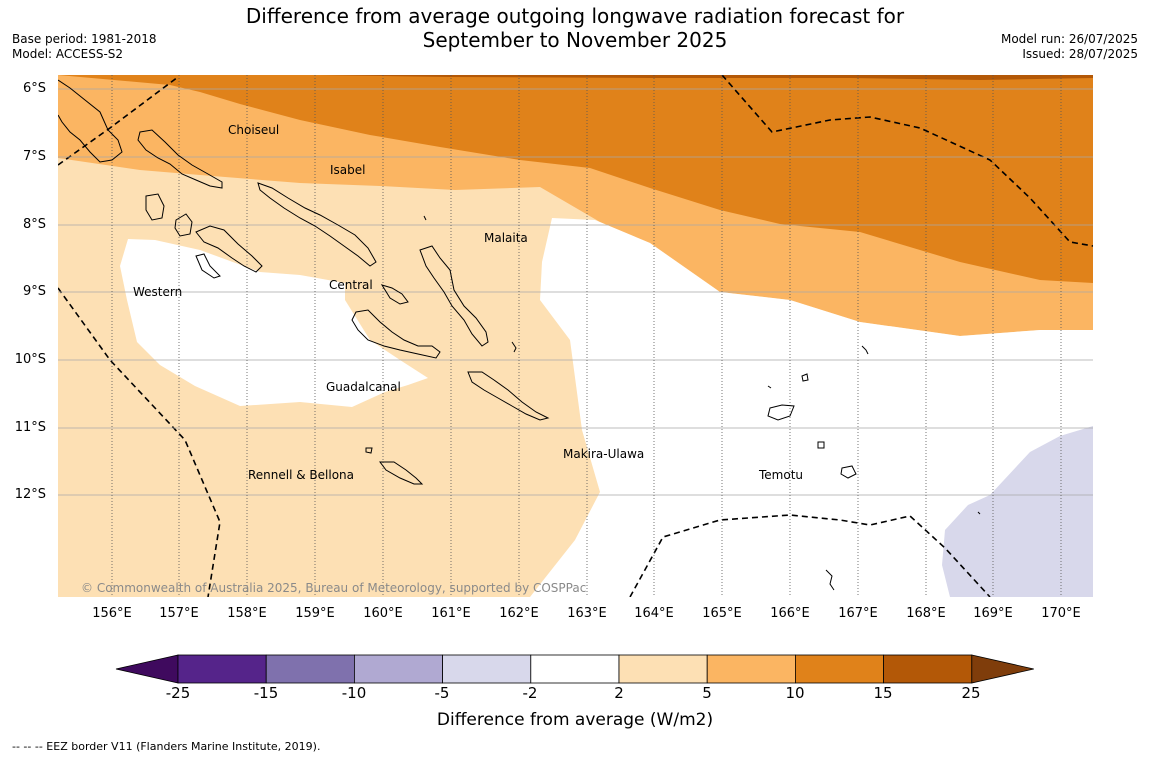 This screenshot has width=1150, height=758. Describe the element at coordinates (369, 450) in the screenshot. I see `bellona-coast` at that location.